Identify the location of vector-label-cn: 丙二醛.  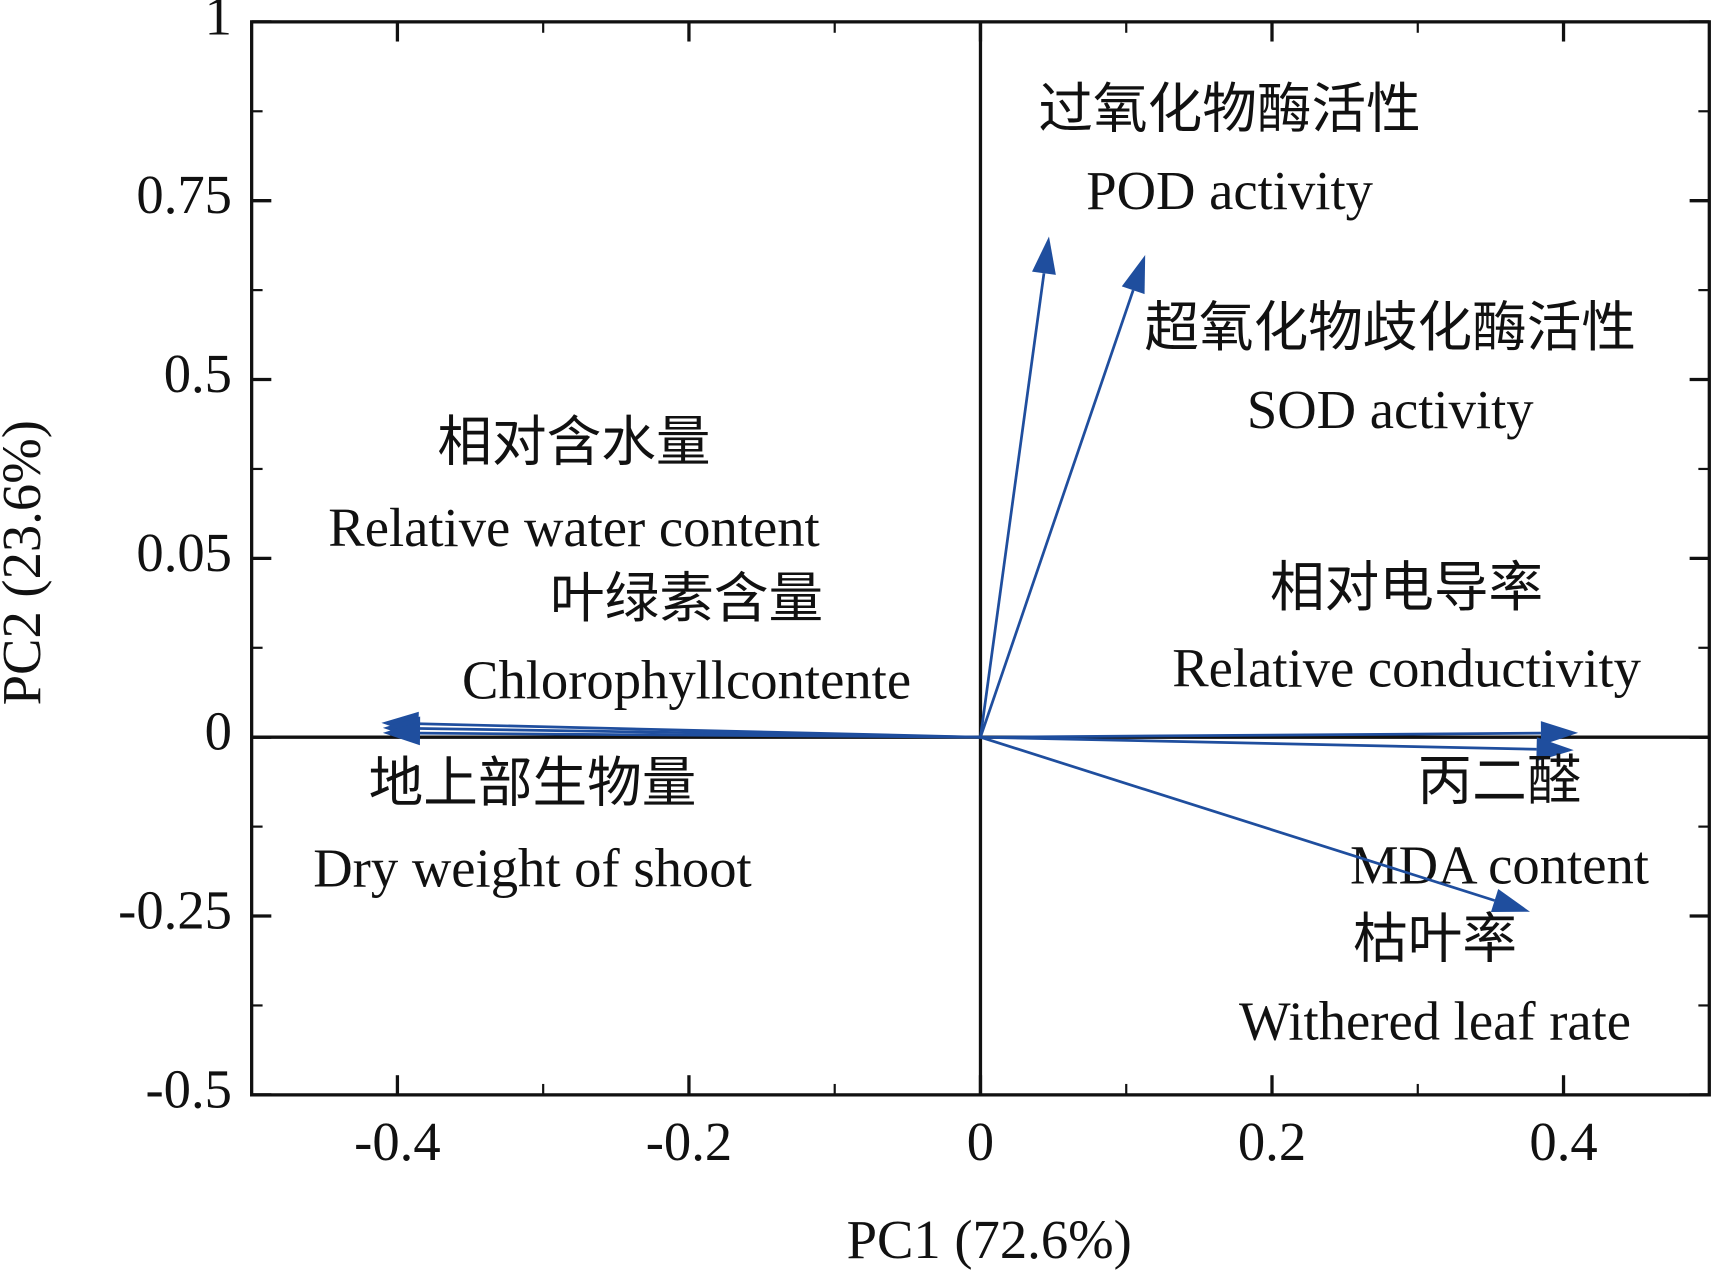
(1500, 780).